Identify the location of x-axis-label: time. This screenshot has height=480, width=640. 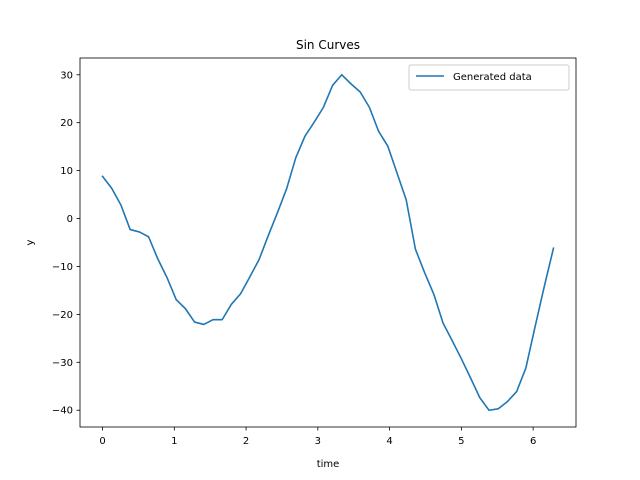
(328, 464).